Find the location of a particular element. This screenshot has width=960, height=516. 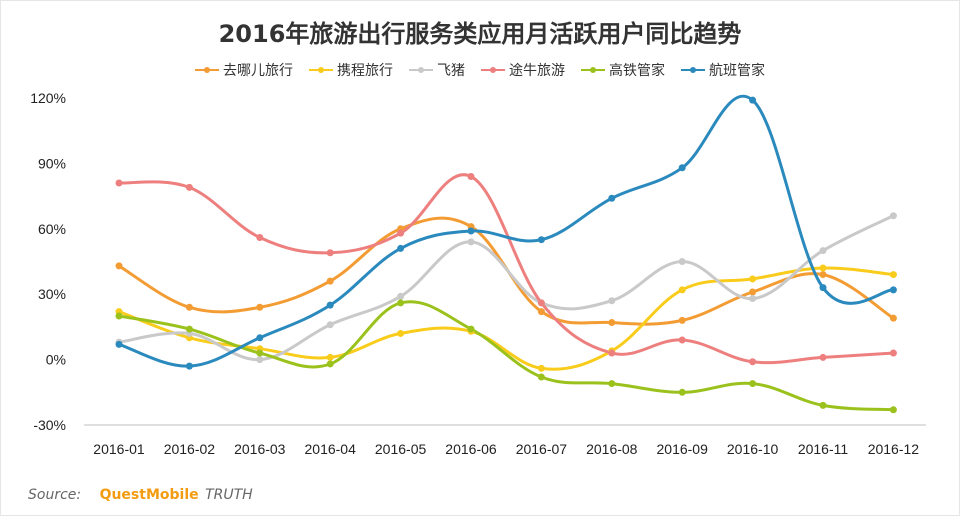

x-tick-label: 2016-05 is located at coordinates (401, 449).